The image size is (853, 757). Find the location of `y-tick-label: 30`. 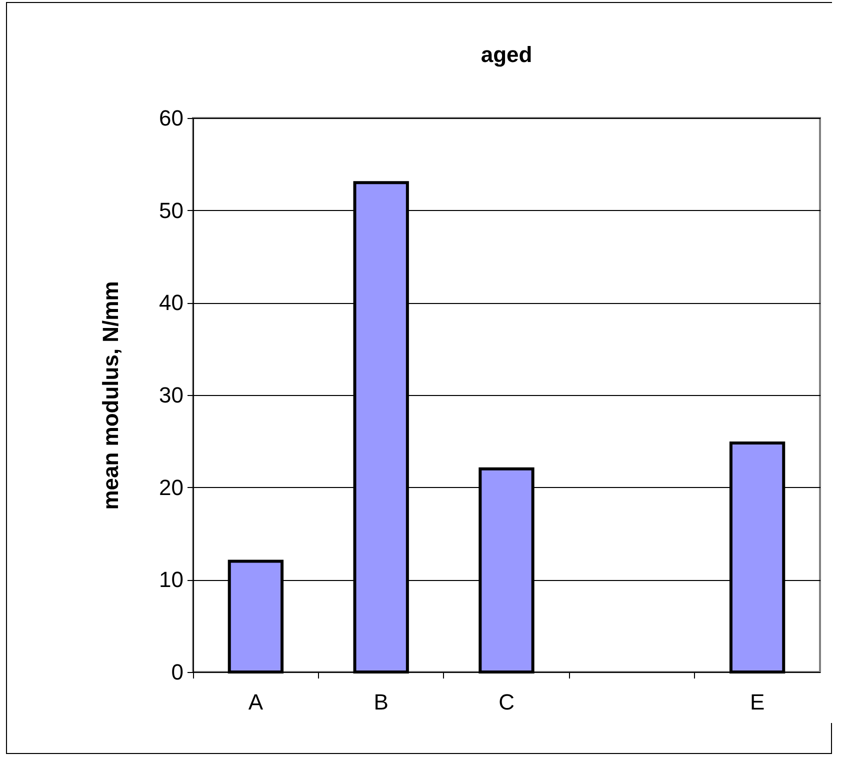

y-tick-label: 30 is located at coordinates (171, 395).